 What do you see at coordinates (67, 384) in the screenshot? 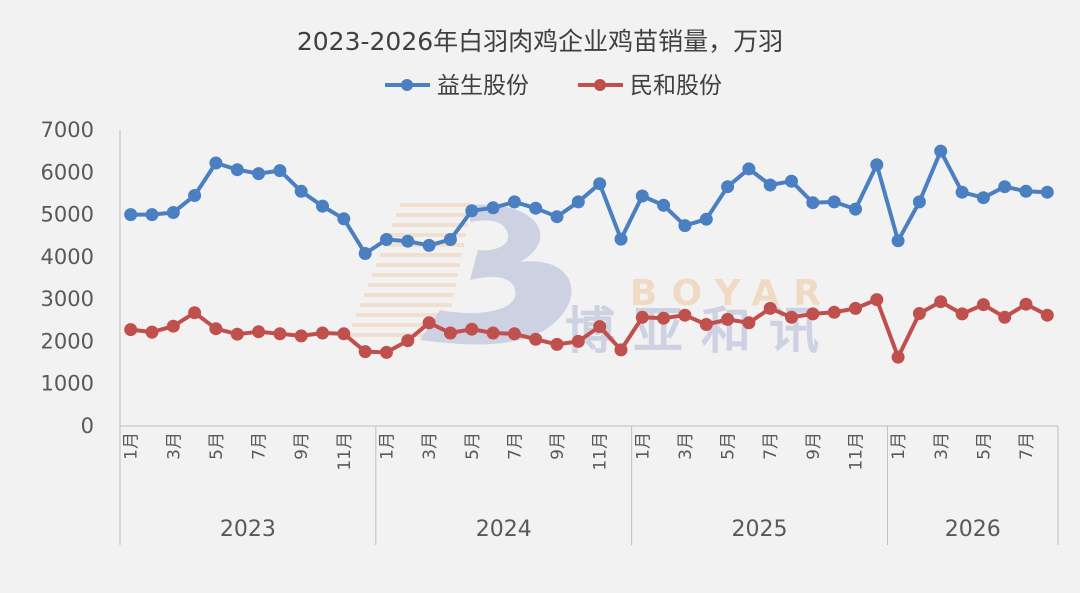
I see `y-tick-label: 1000` at bounding box center [67, 384].